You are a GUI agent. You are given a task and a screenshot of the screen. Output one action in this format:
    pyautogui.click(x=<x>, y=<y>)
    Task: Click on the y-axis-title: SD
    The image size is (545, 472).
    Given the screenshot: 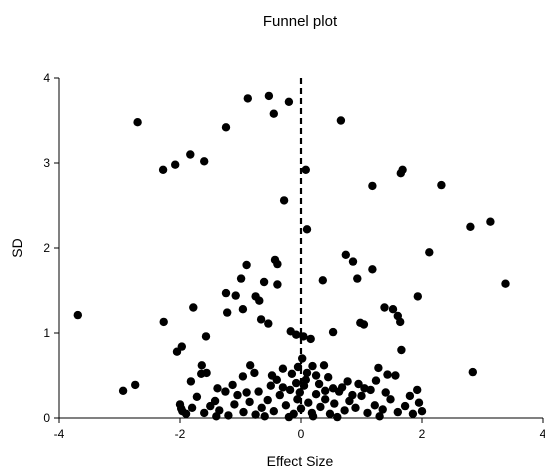 What is the action you would take?
    pyautogui.click(x=17, y=247)
    